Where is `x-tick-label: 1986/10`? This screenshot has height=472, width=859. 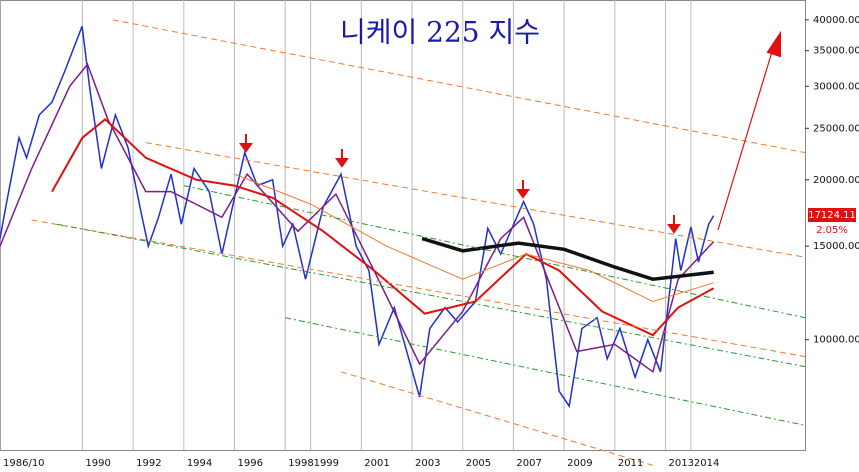
x-tick-label: 1986/10 is located at coordinates (24, 463).